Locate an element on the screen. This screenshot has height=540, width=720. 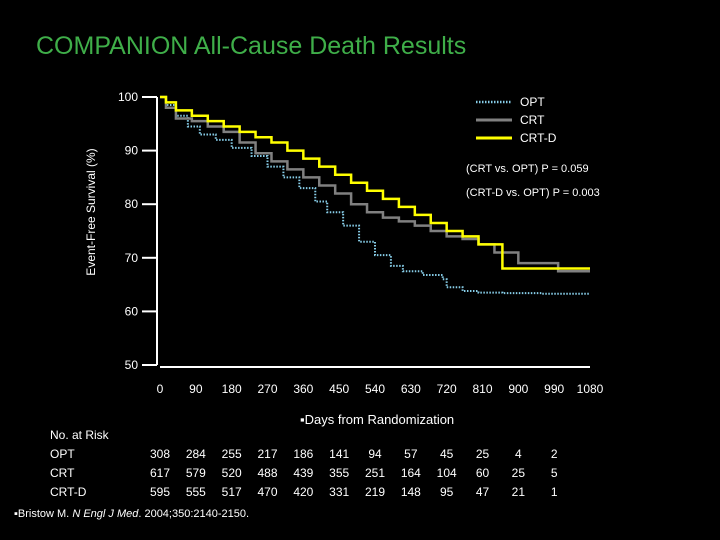
risk-row-label: CRT is located at coordinates (62, 473).